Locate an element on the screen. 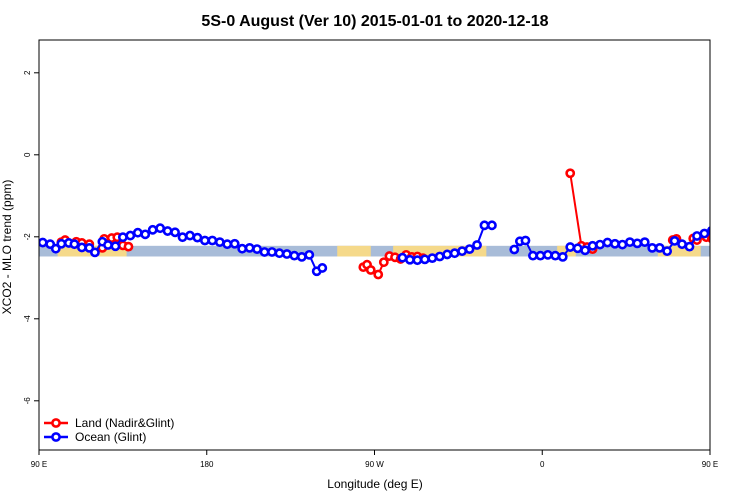 The width and height of the screenshot is (750, 500). ocean-series is located at coordinates (388, 248).